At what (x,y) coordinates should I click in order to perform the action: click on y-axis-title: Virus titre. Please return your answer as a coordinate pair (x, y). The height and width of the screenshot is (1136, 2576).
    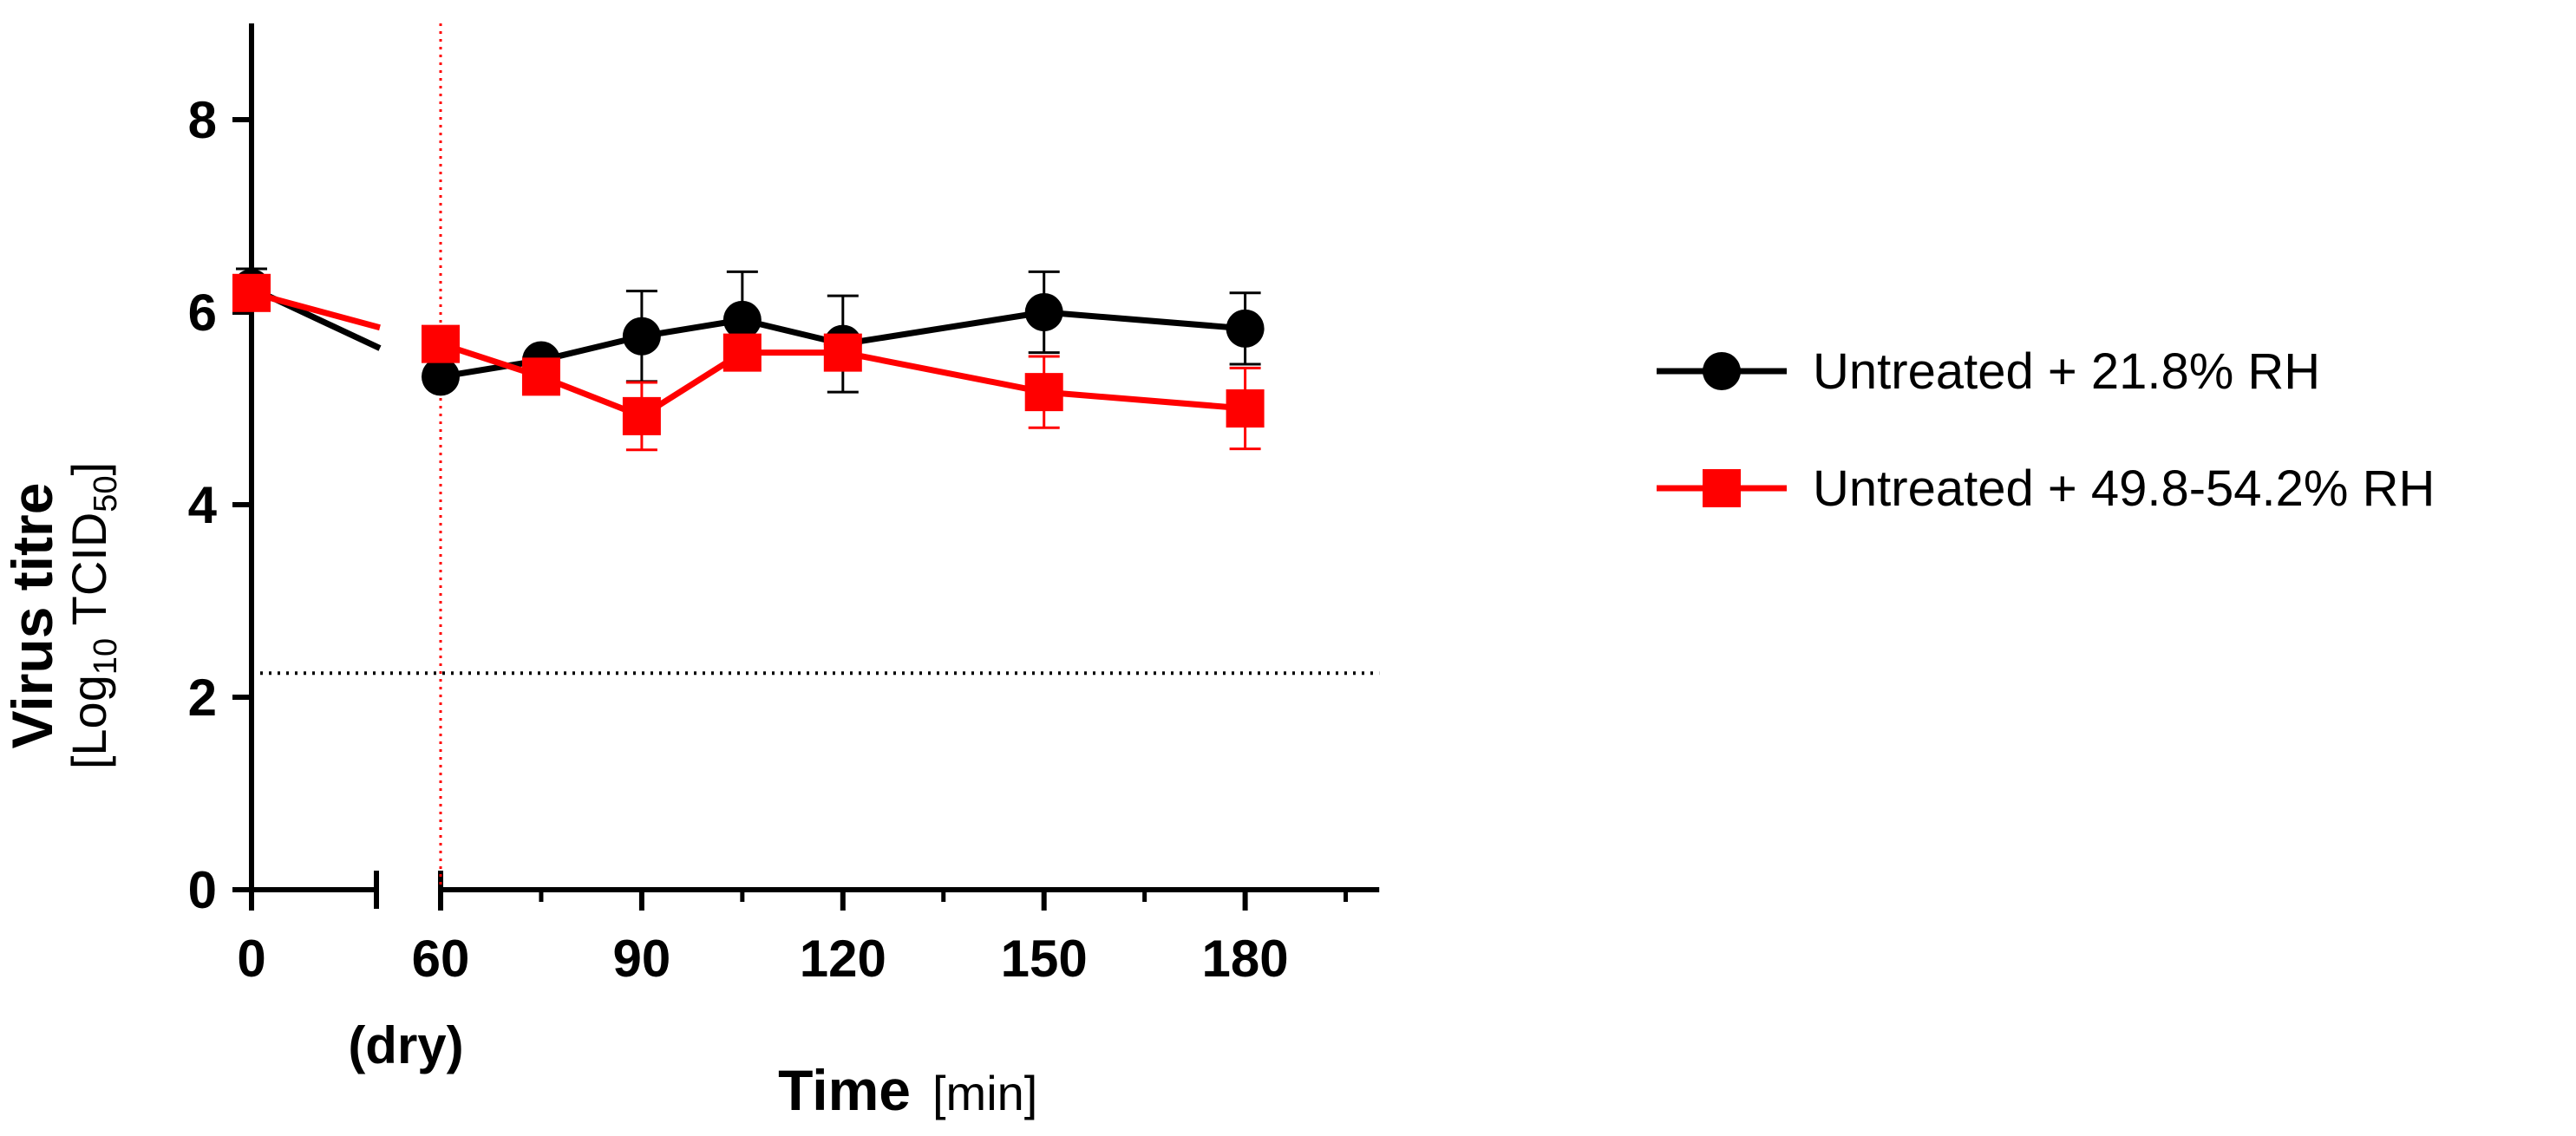
    Looking at the image, I should click on (32, 616).